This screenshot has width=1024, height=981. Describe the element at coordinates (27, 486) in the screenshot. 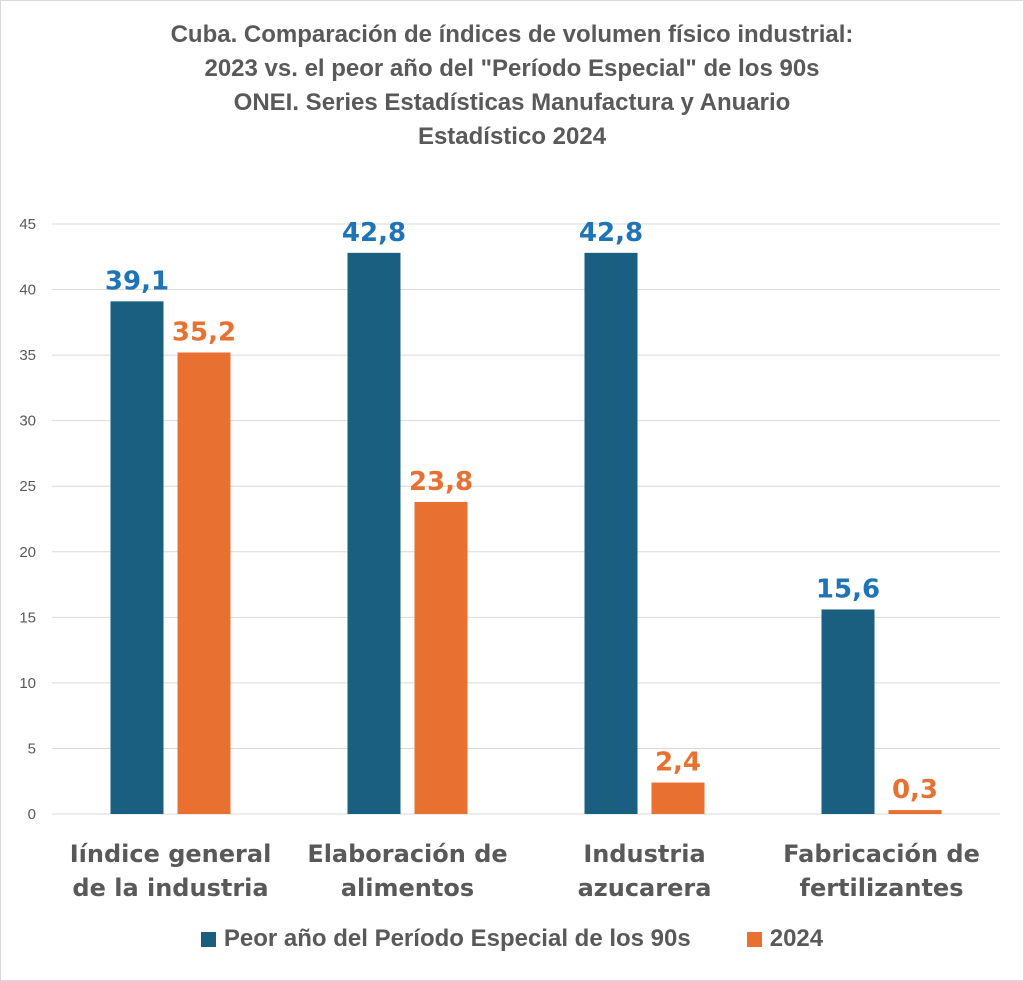

I see `y-tick-label: 25` at that location.